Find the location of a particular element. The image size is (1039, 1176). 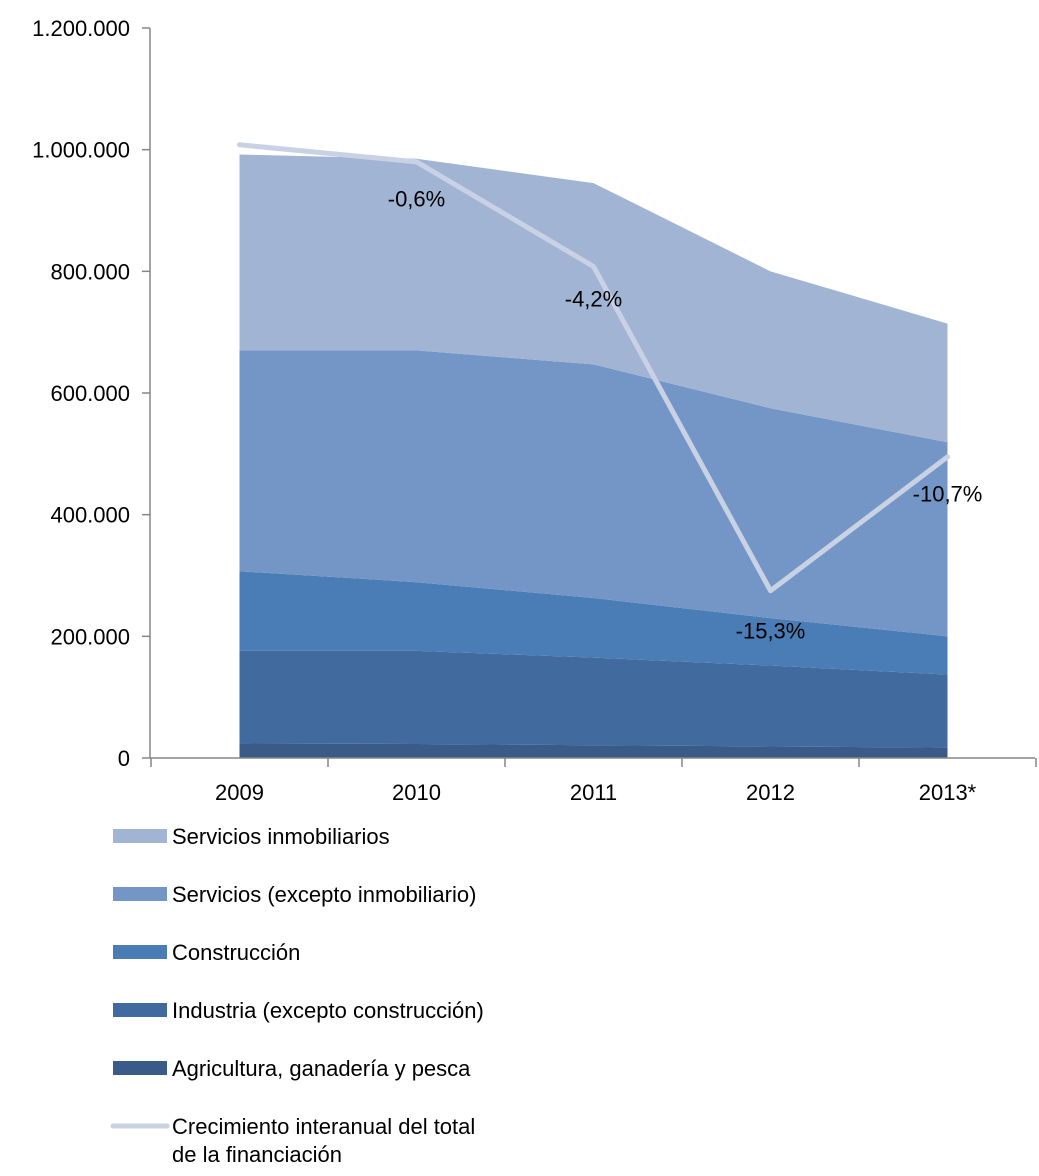

x-tick-label: 2011 is located at coordinates (593, 792).